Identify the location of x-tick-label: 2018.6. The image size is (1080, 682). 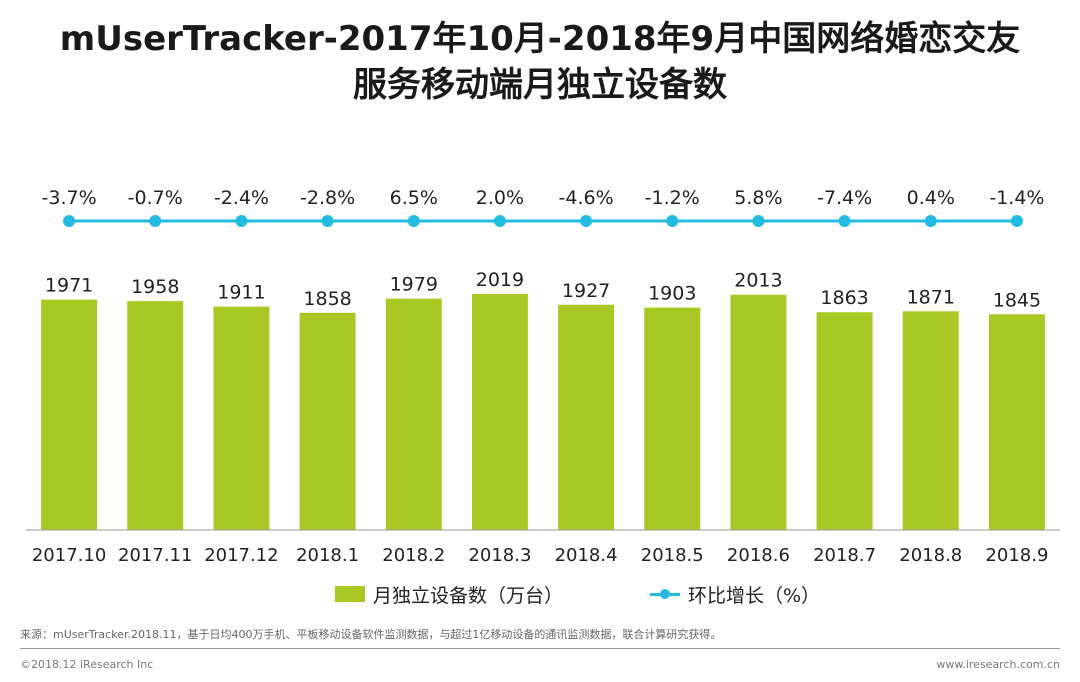
(758, 555).